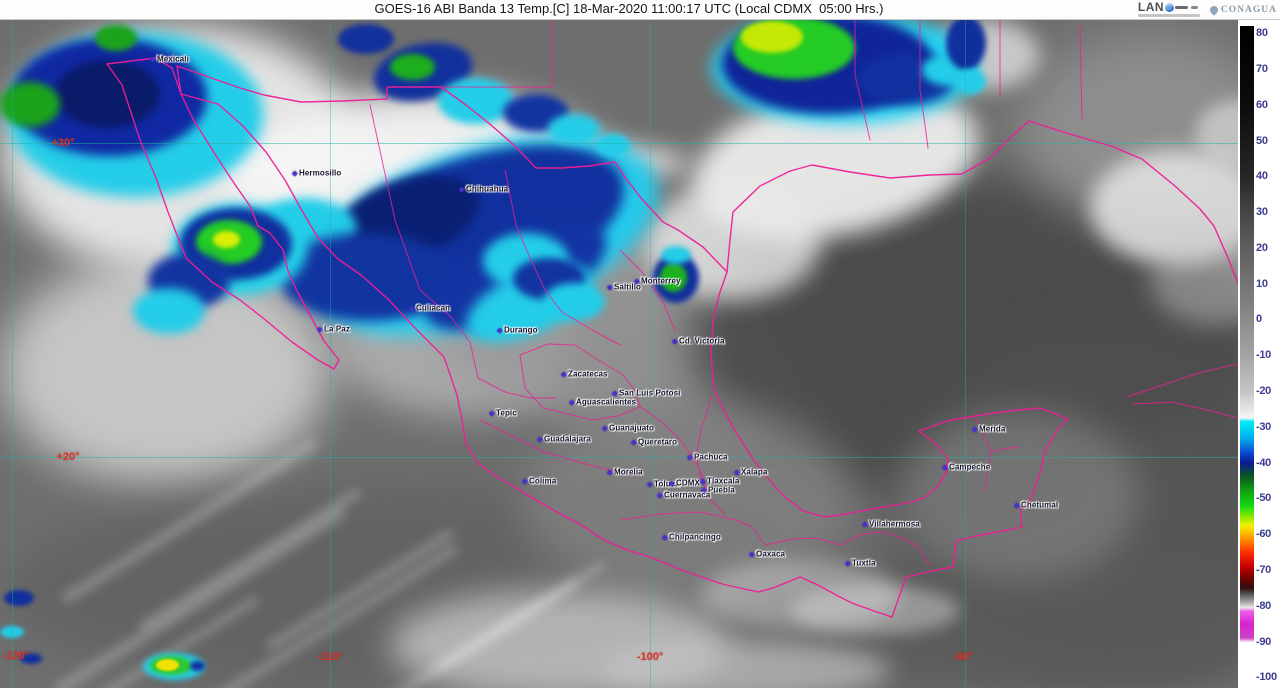 The width and height of the screenshot is (1280, 688). What do you see at coordinates (628, 287) in the screenshot?
I see `city-label: Saltillo` at bounding box center [628, 287].